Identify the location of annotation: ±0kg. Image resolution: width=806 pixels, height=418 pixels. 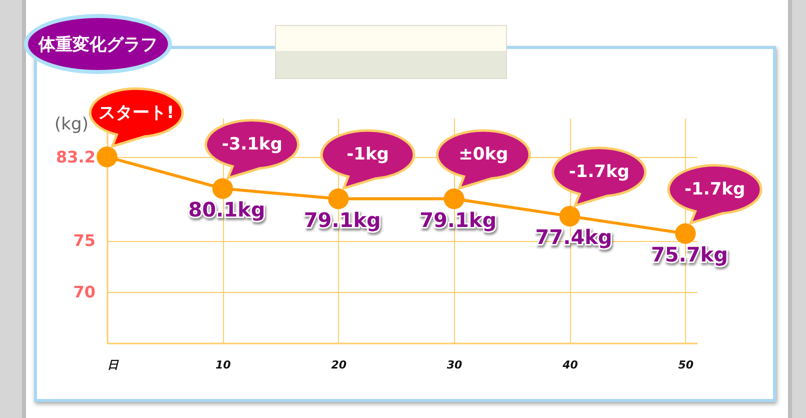
(483, 154).